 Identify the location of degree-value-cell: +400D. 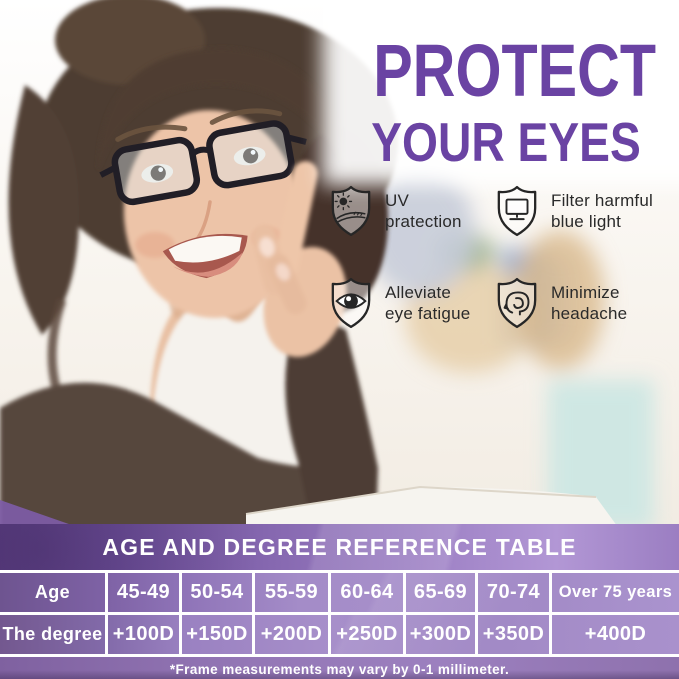
(614, 634).